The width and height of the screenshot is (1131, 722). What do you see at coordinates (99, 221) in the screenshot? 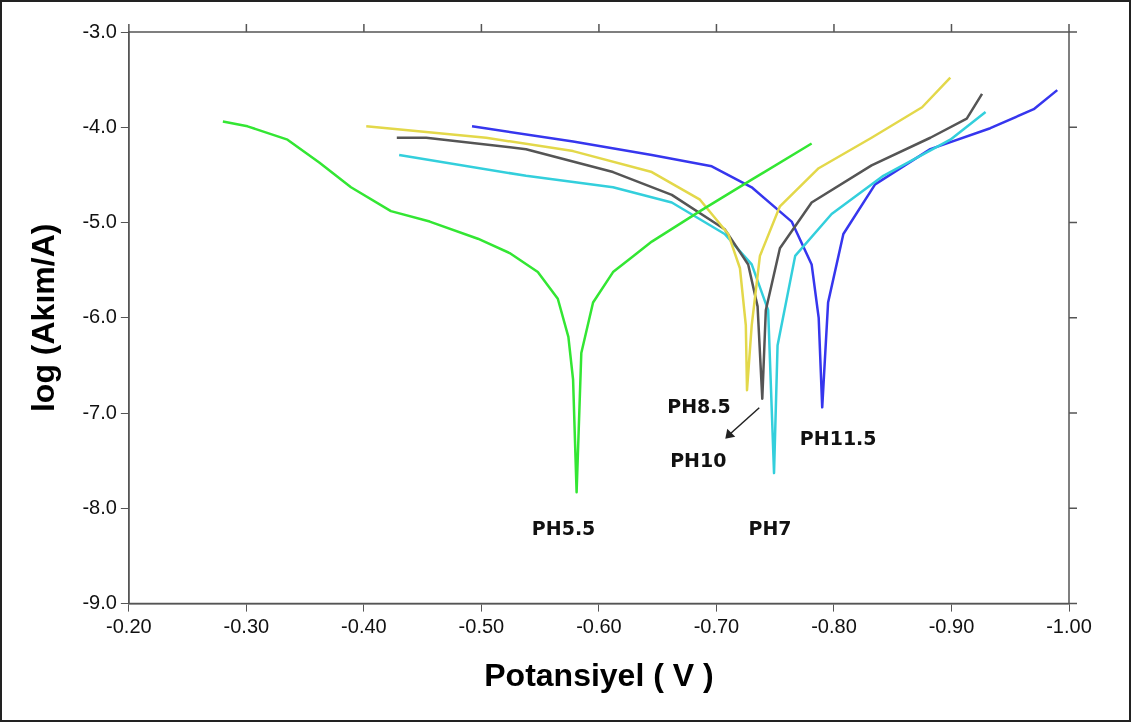
I see `y-tick-label: -5.0` at bounding box center [99, 221].